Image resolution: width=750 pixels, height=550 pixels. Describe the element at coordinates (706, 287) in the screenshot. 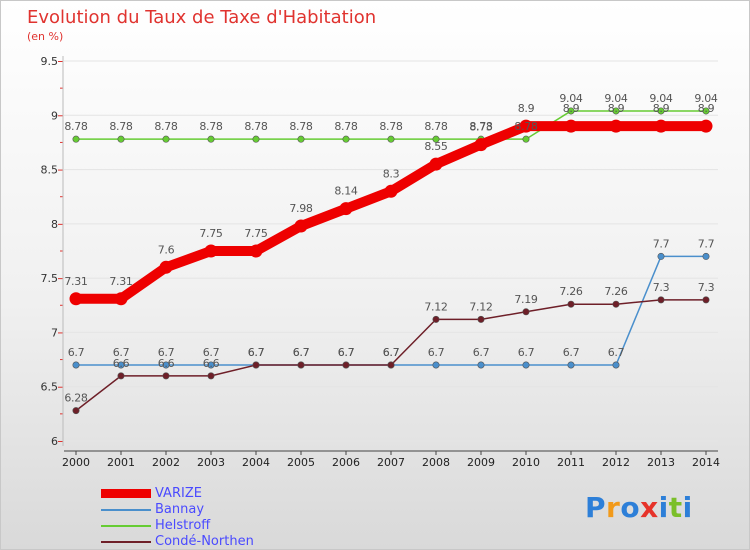

I see `data-label-conde-northen: 7.3` at that location.